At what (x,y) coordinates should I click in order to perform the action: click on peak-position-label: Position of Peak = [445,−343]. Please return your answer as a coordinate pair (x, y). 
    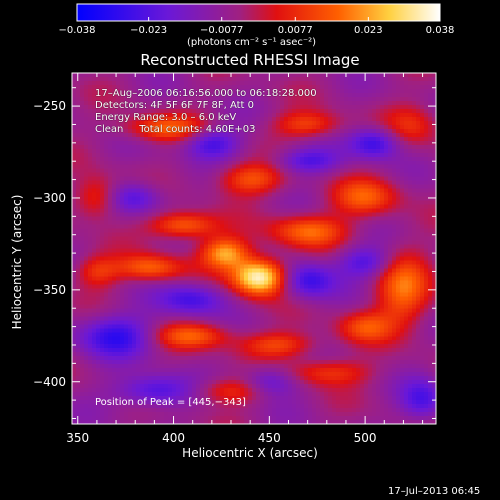
    Looking at the image, I should click on (170, 402).